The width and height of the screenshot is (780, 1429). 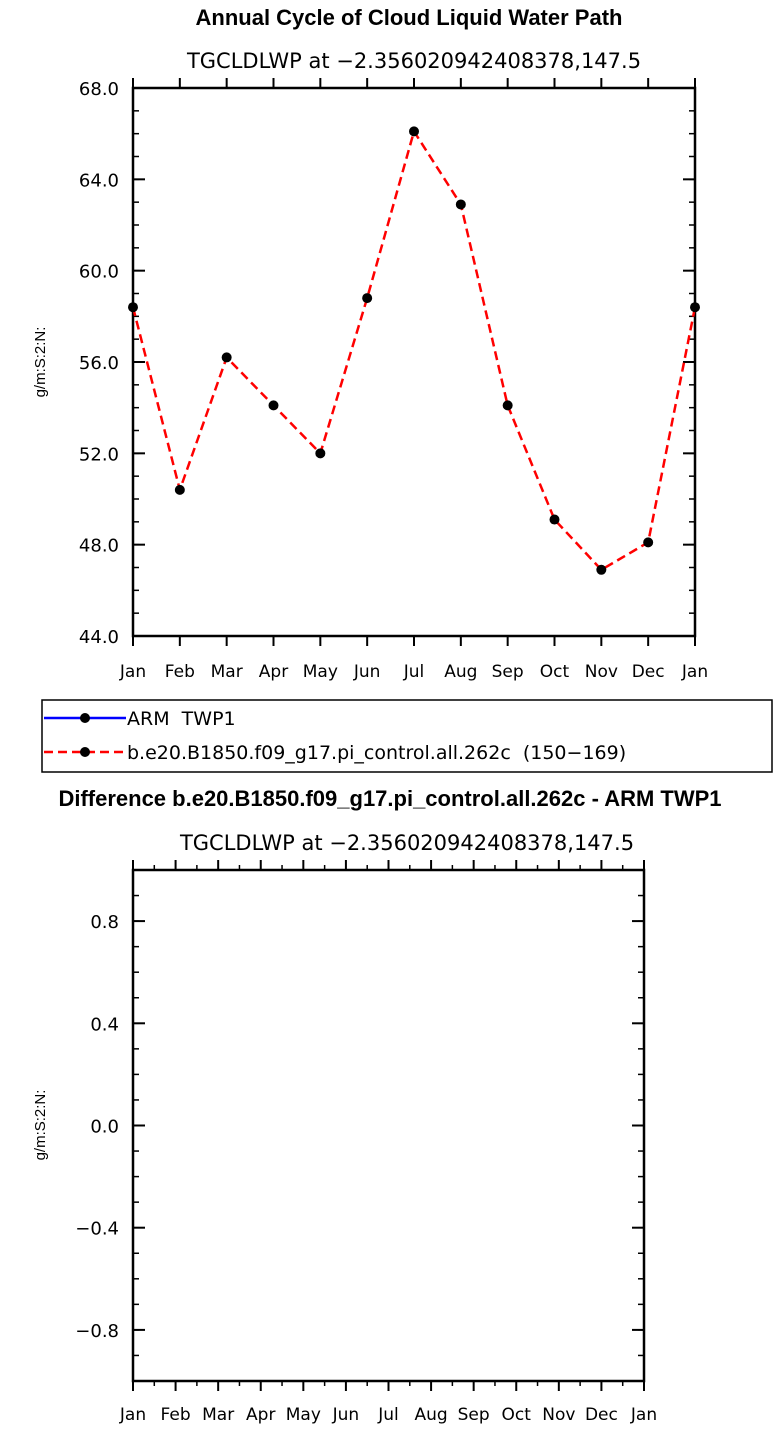 What do you see at coordinates (99, 180) in the screenshot?
I see `y-tick-label: 64.0` at bounding box center [99, 180].